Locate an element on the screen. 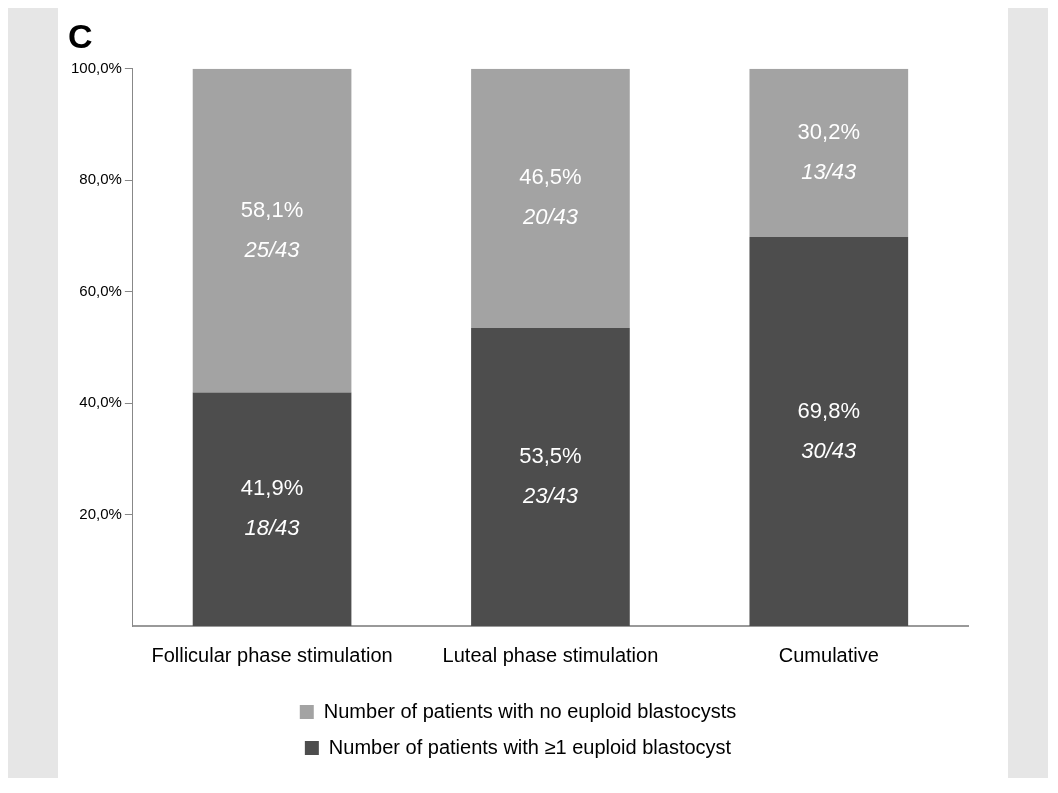 This screenshot has height=793, width=1058. data-label: 30,2% 13/43 is located at coordinates (829, 152).